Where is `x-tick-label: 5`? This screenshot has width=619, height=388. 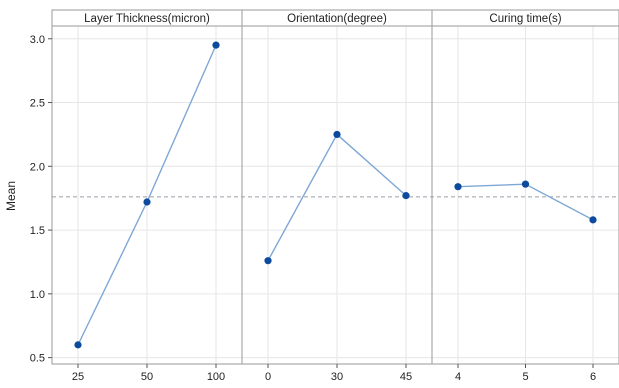
x-tick-label: 5 is located at coordinates (525, 377).